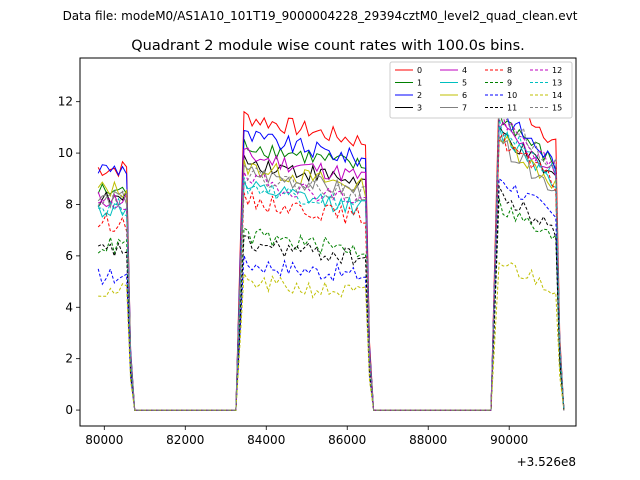  What do you see at coordinates (464, 108) in the screenshot?
I see `legend-label-7: 7` at bounding box center [464, 108].